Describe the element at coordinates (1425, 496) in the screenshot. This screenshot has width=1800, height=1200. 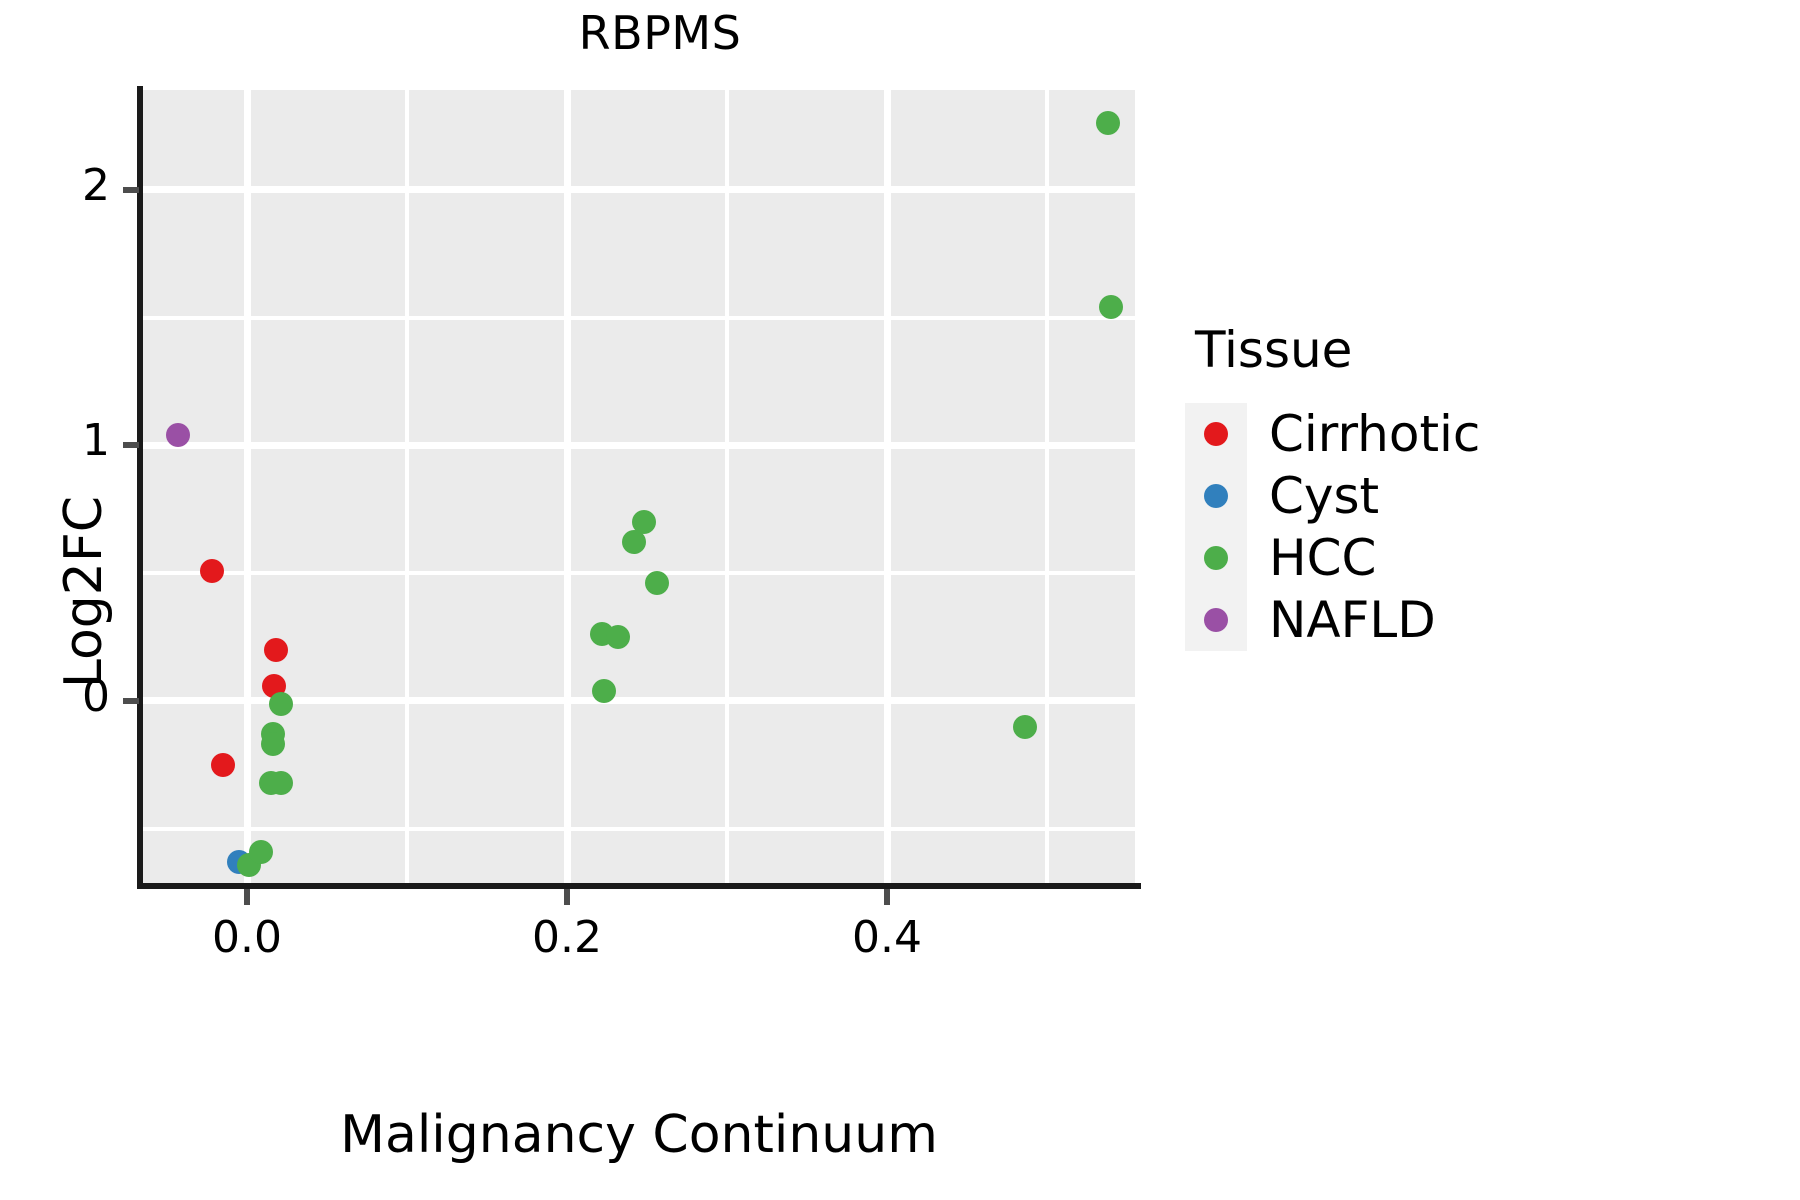
I see `legend-item-cyst: Cyst` at that location.